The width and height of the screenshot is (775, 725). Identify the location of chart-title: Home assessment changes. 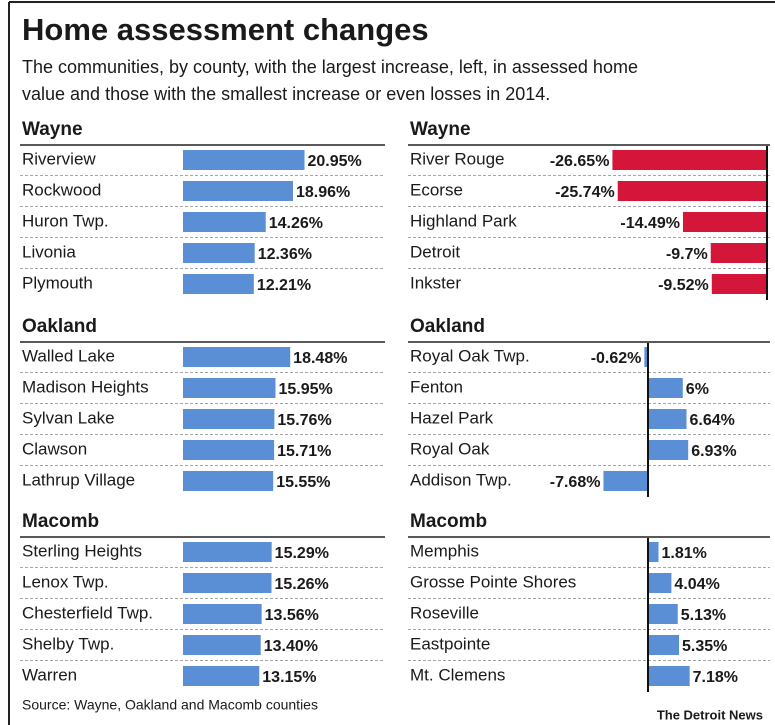
(225, 29).